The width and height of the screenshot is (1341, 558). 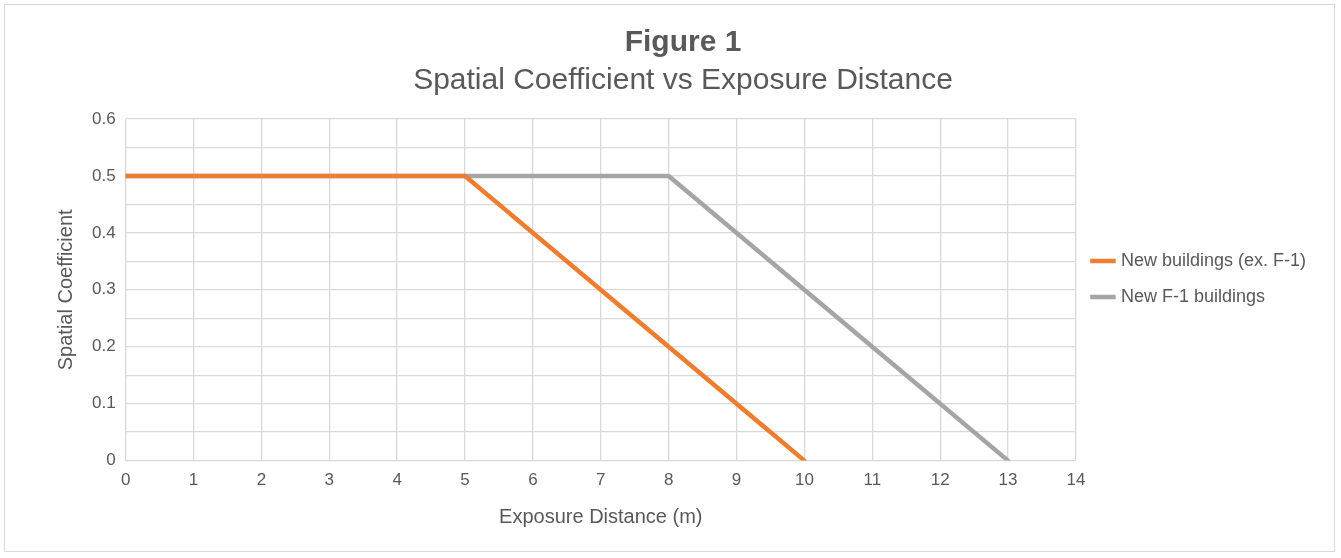 What do you see at coordinates (736, 480) in the screenshot?
I see `x-tick-label: 9` at bounding box center [736, 480].